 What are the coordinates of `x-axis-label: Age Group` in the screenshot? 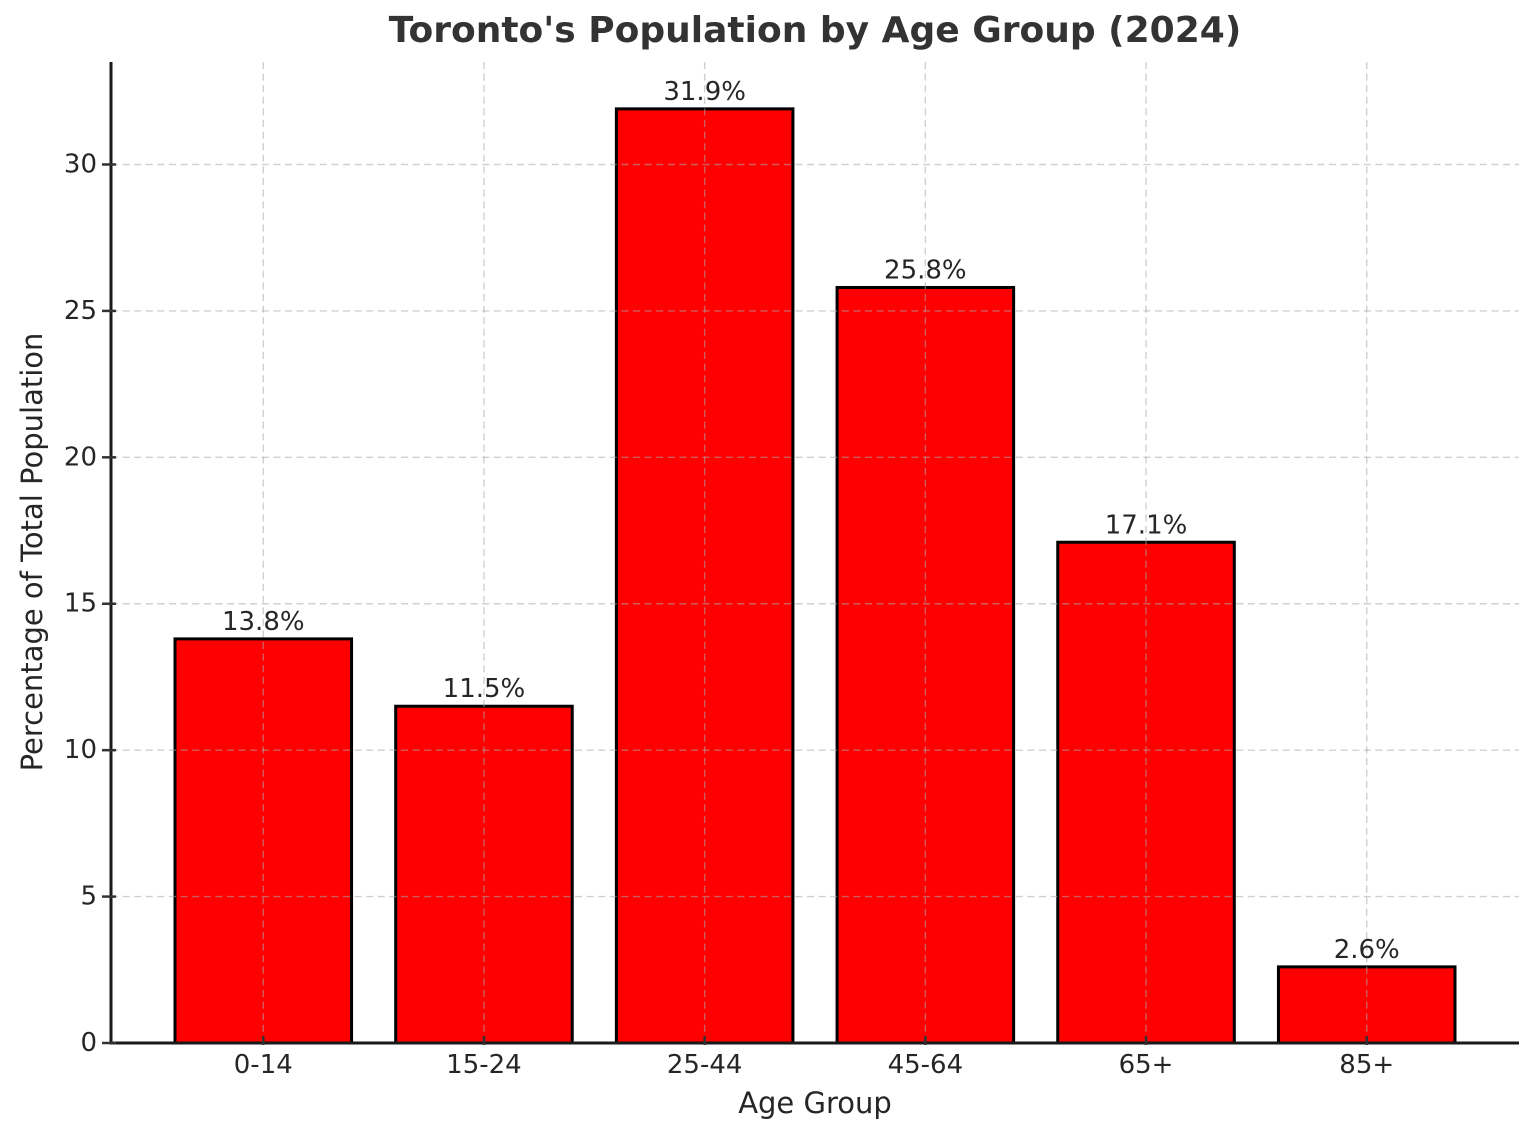 It's located at (815, 1103).